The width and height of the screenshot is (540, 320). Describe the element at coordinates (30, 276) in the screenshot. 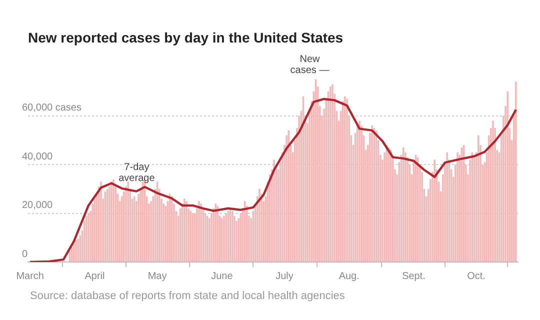

I see `x-tick-label: March` at that location.